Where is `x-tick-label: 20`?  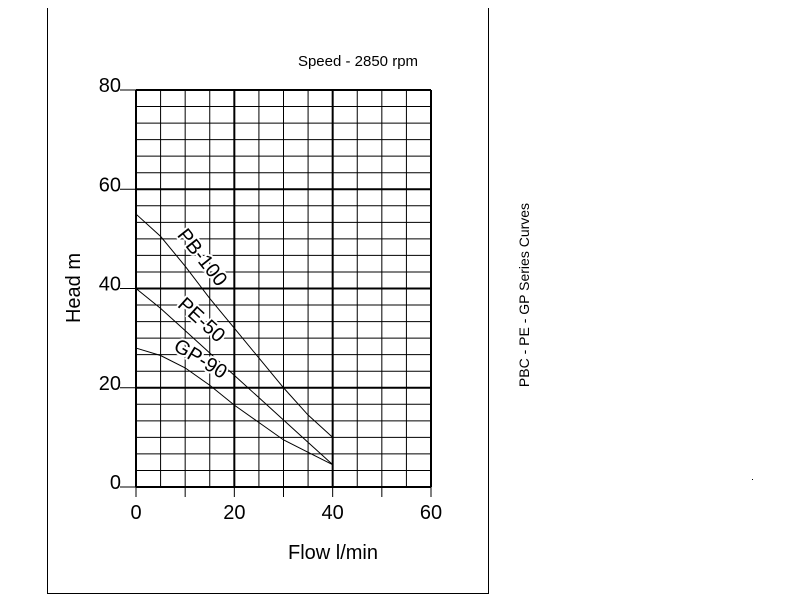
x-tick-label: 20 is located at coordinates (234, 513).